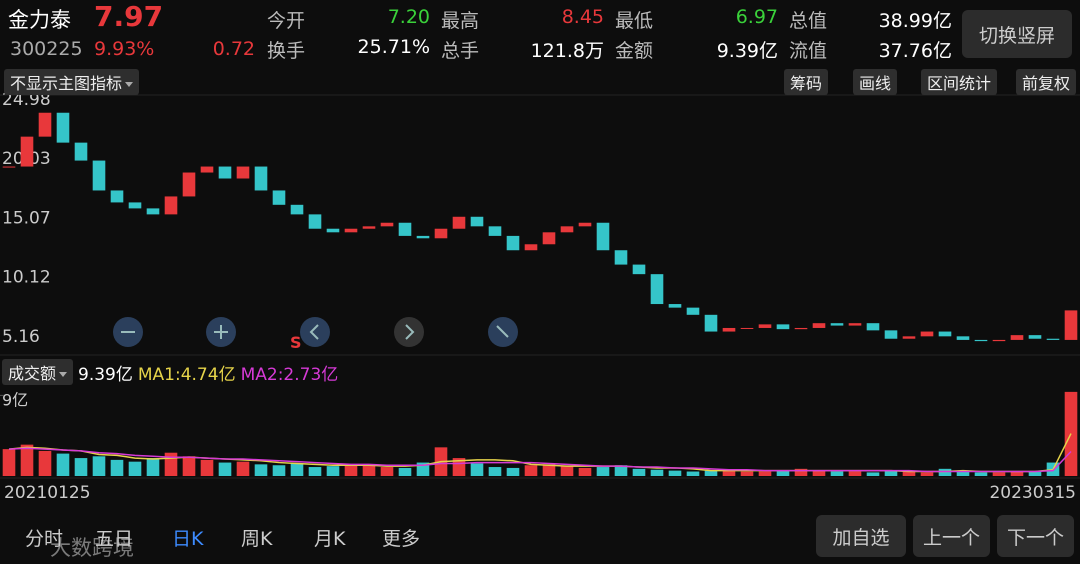  Describe the element at coordinates (296, 342) in the screenshot. I see `signal-marker: S` at that location.